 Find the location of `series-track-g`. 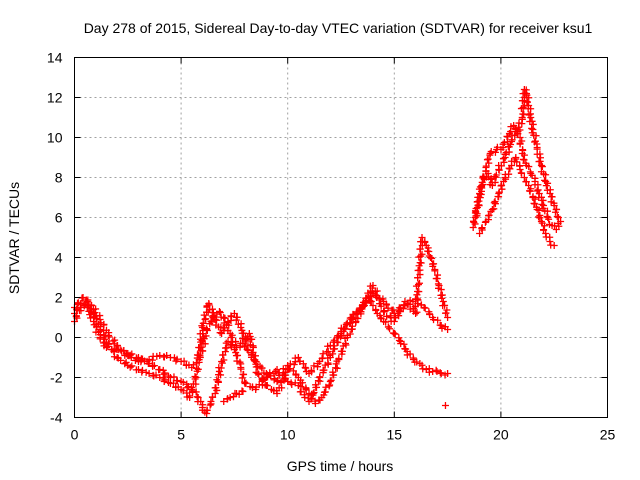

series-track-g is located at coordinates (334, 398).